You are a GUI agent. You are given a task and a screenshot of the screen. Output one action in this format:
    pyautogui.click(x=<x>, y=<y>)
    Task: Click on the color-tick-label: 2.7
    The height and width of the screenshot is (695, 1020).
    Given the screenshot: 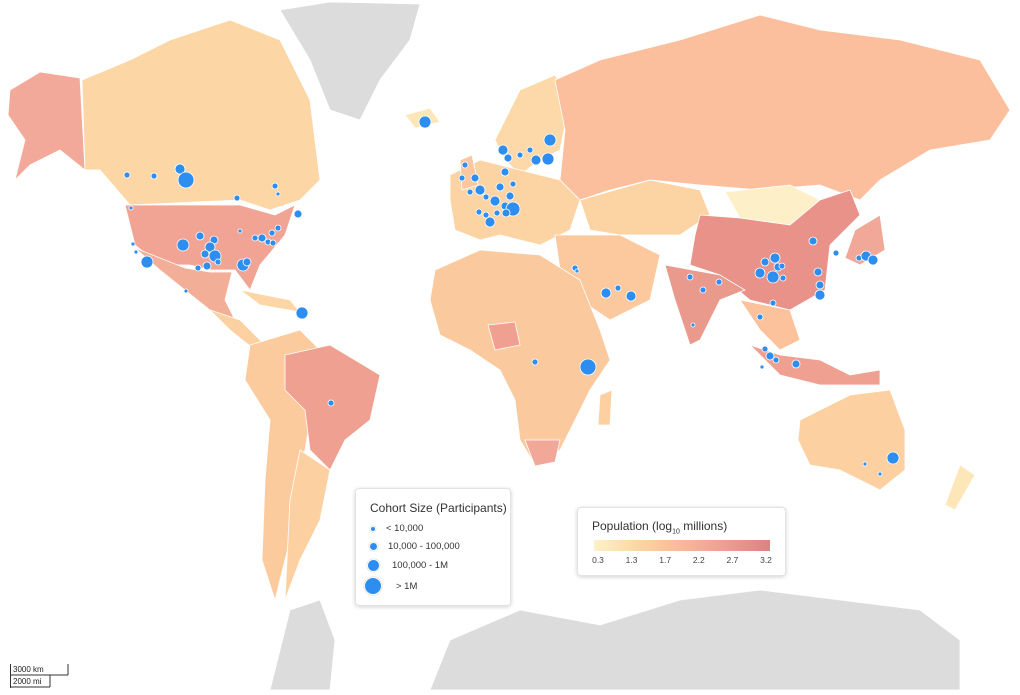 What is the action you would take?
    pyautogui.click(x=732, y=560)
    